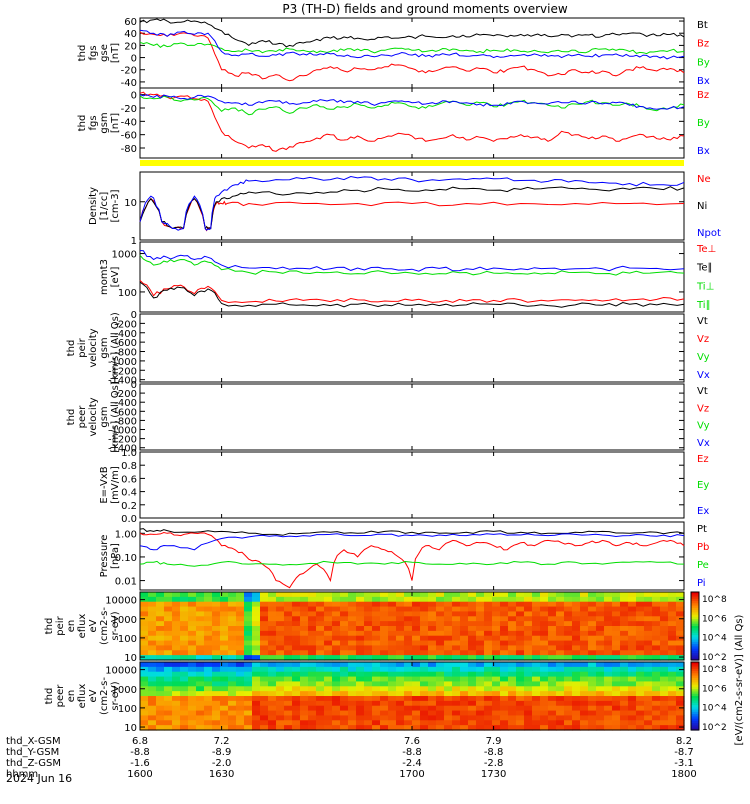  What do you see at coordinates (412, 626) in the screenshot?
I see `heatmap-peir_spectrogram` at bounding box center [412, 626].